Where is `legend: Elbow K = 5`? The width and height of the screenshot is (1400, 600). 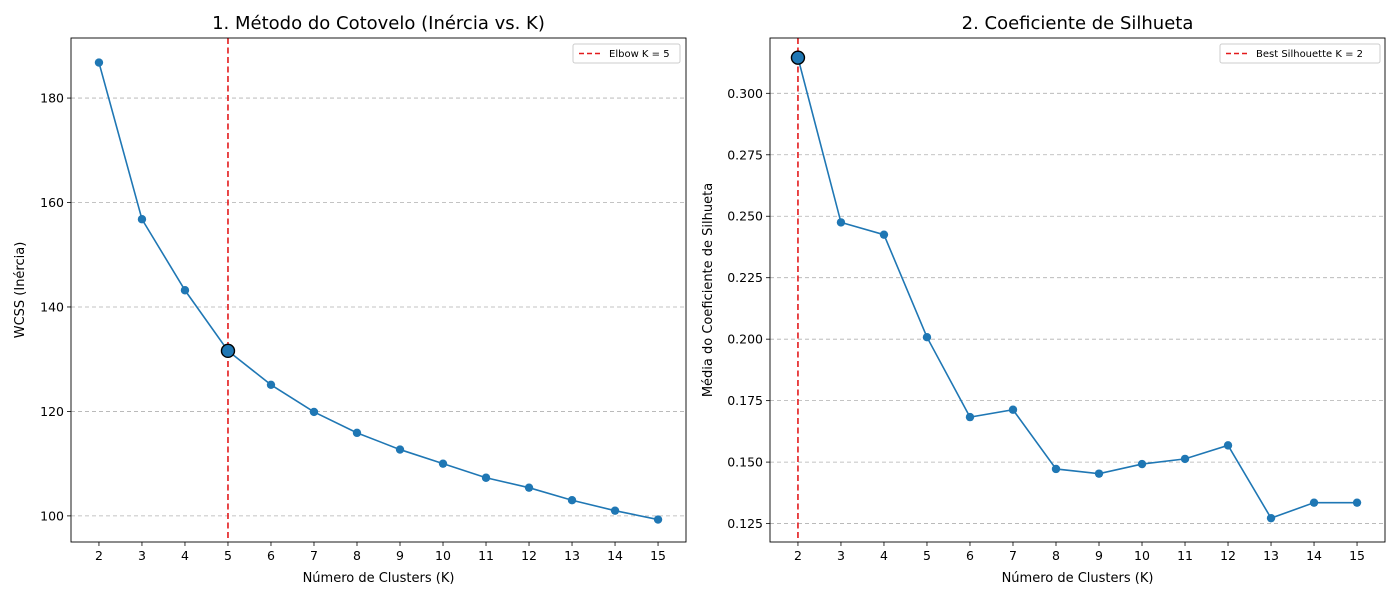 legend: Elbow K = 5 is located at coordinates (626, 53).